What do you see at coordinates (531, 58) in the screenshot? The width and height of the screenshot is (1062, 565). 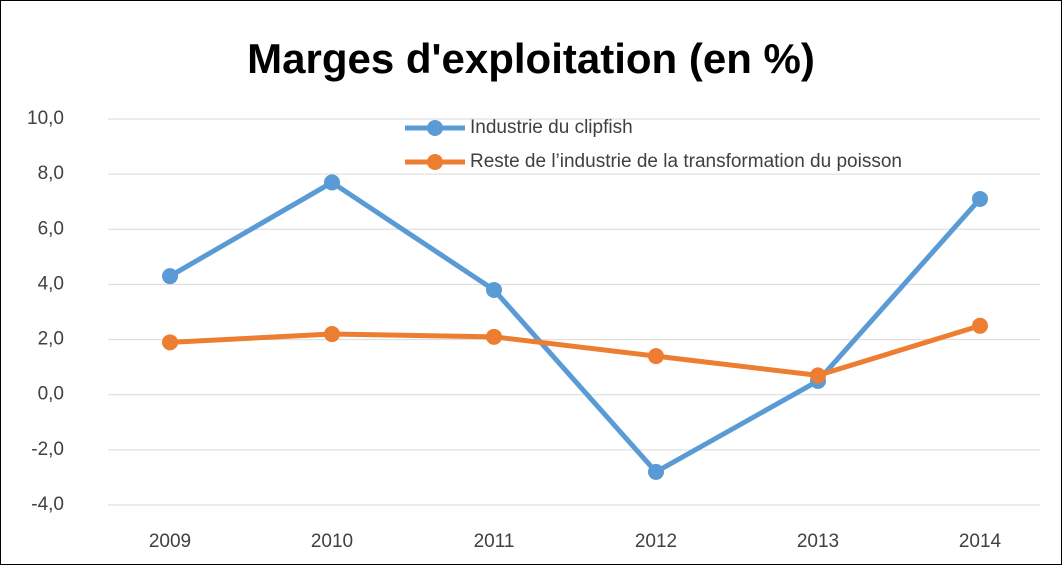 I see `chart-title: Marges d'exploitation (en %)` at bounding box center [531, 58].